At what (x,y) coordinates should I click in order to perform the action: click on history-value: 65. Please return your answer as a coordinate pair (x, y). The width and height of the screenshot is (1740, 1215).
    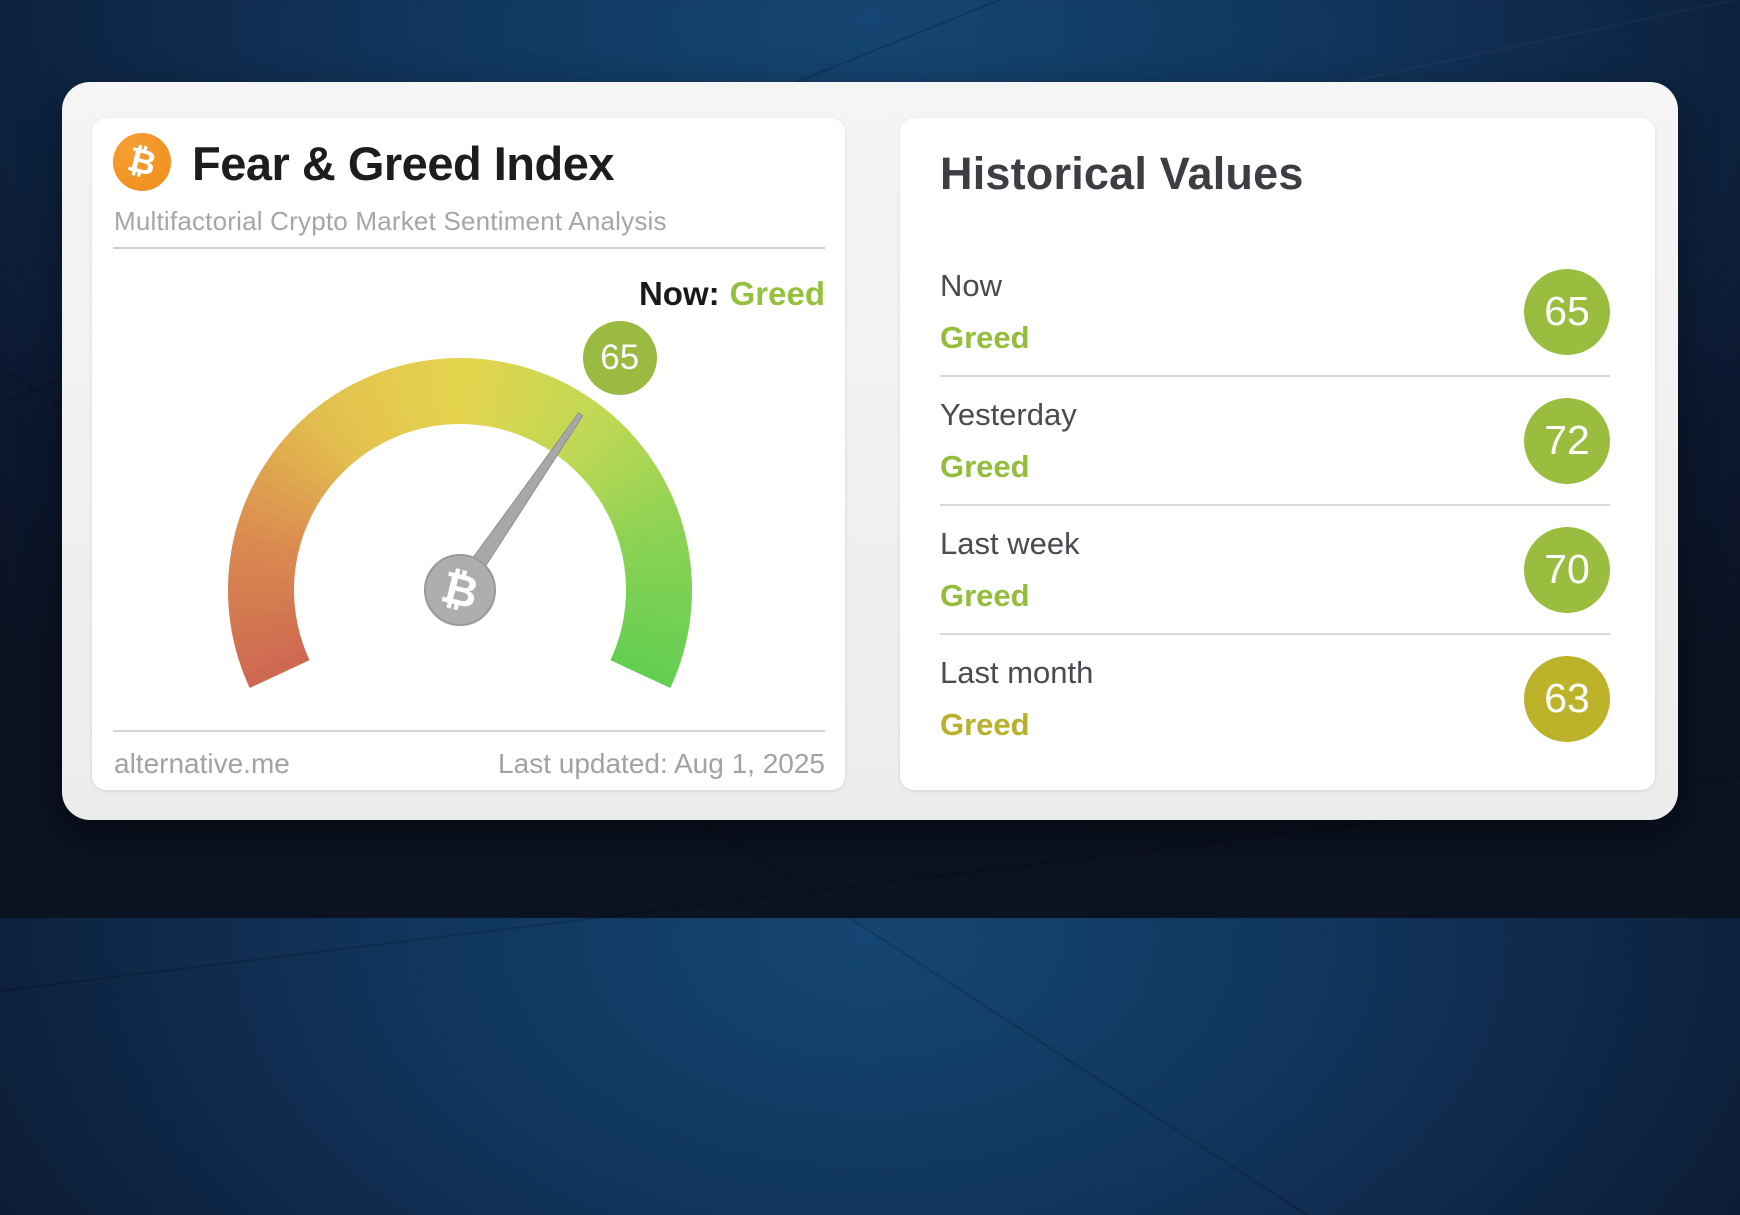
    Looking at the image, I should click on (1567, 311).